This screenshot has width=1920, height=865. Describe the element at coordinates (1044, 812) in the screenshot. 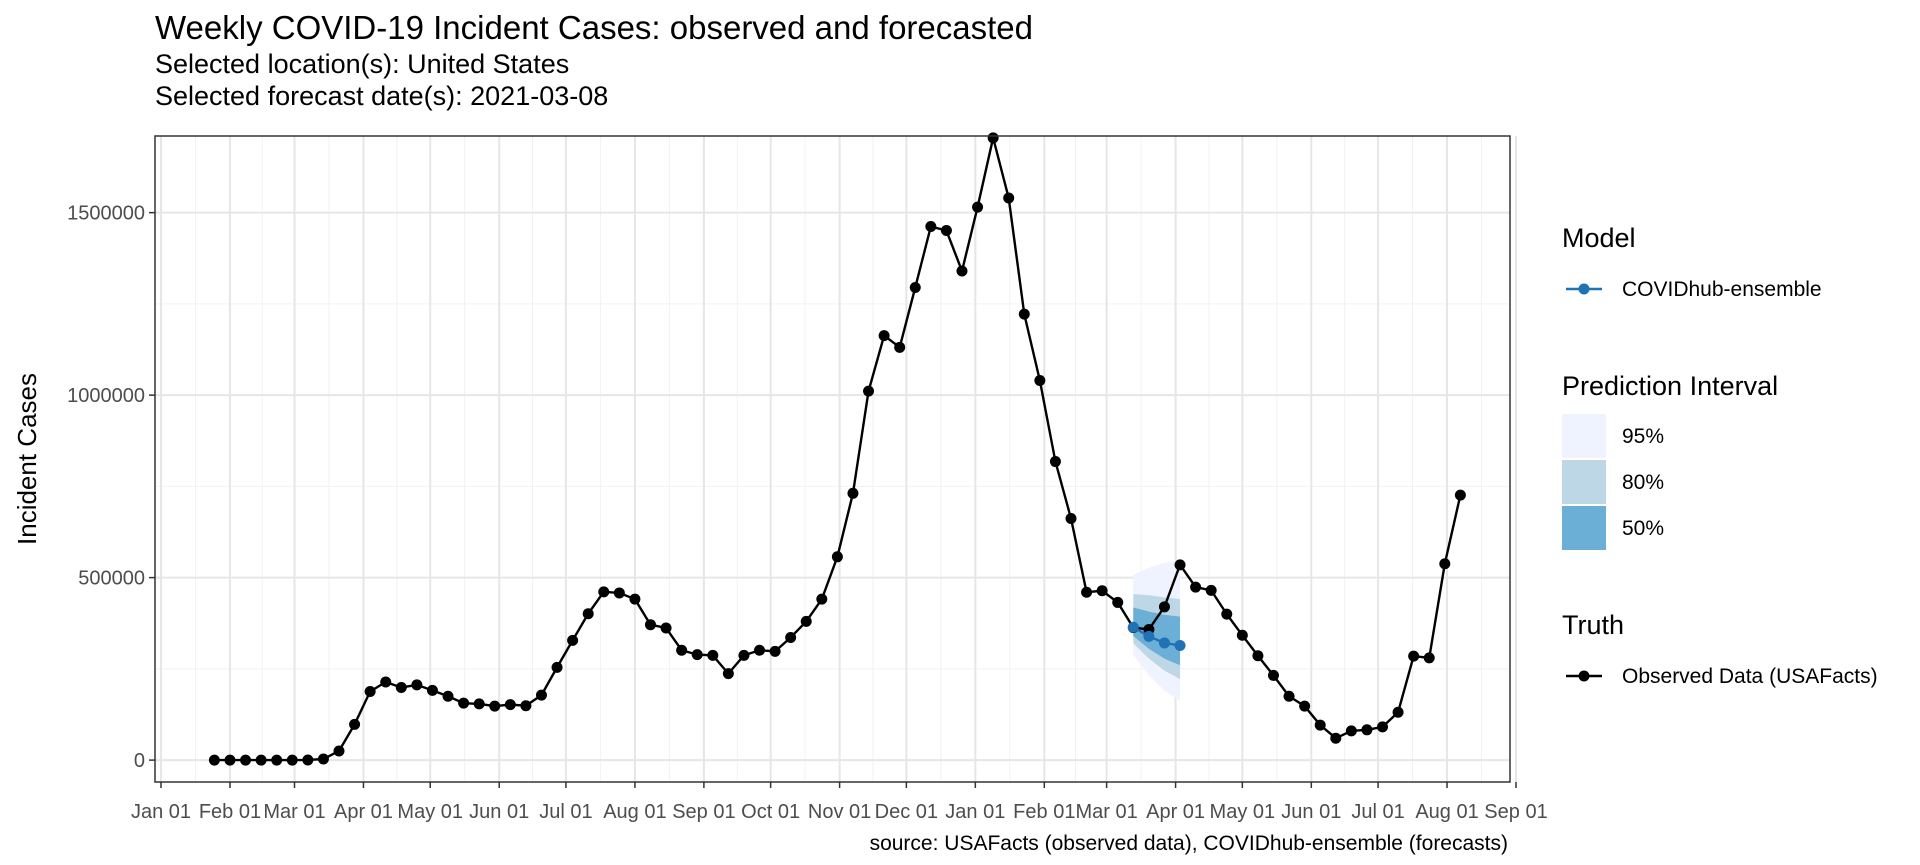

I see `x-tick-label: Feb 01` at that location.